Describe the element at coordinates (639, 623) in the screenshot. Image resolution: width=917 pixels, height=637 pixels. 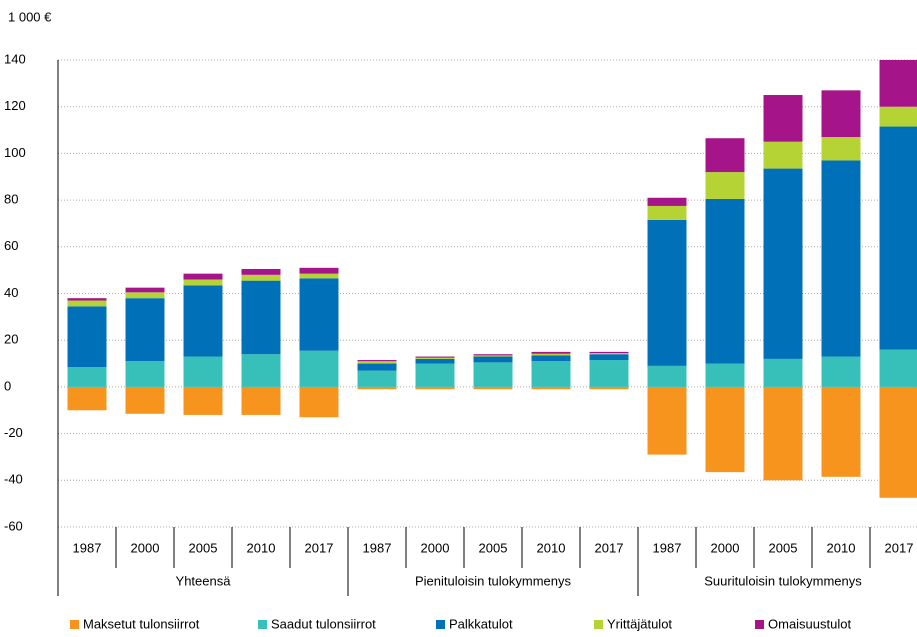
I see `legend-label: Yrittäjätulot` at that location.